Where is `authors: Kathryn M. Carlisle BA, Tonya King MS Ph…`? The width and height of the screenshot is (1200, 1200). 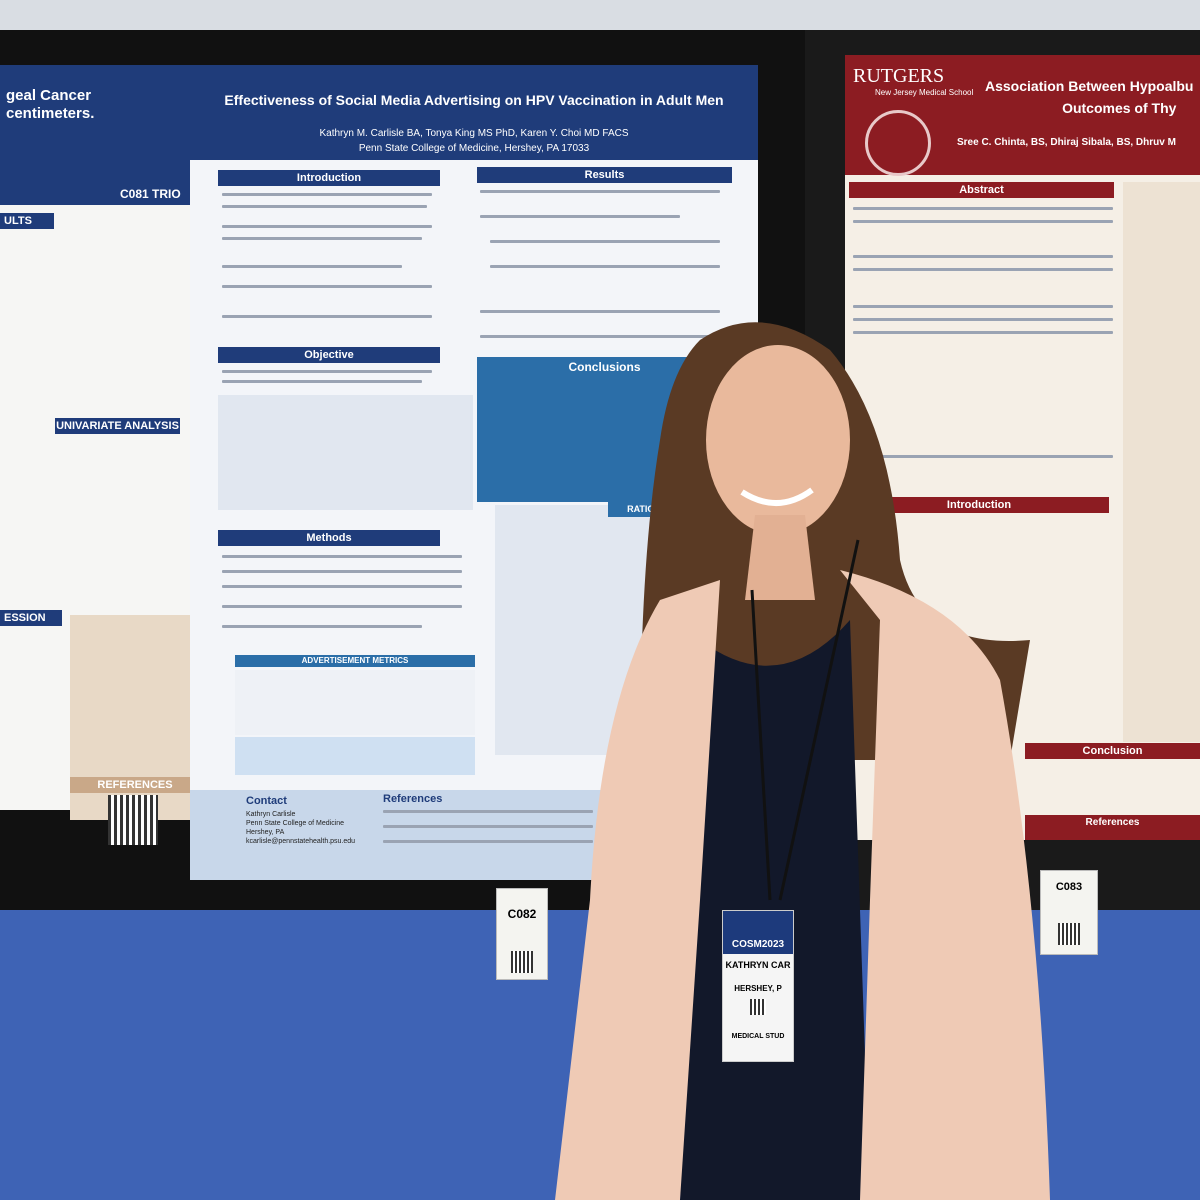 authors: Kathryn M. Carlisle BA, Tonya King MS Ph… is located at coordinates (474, 133).